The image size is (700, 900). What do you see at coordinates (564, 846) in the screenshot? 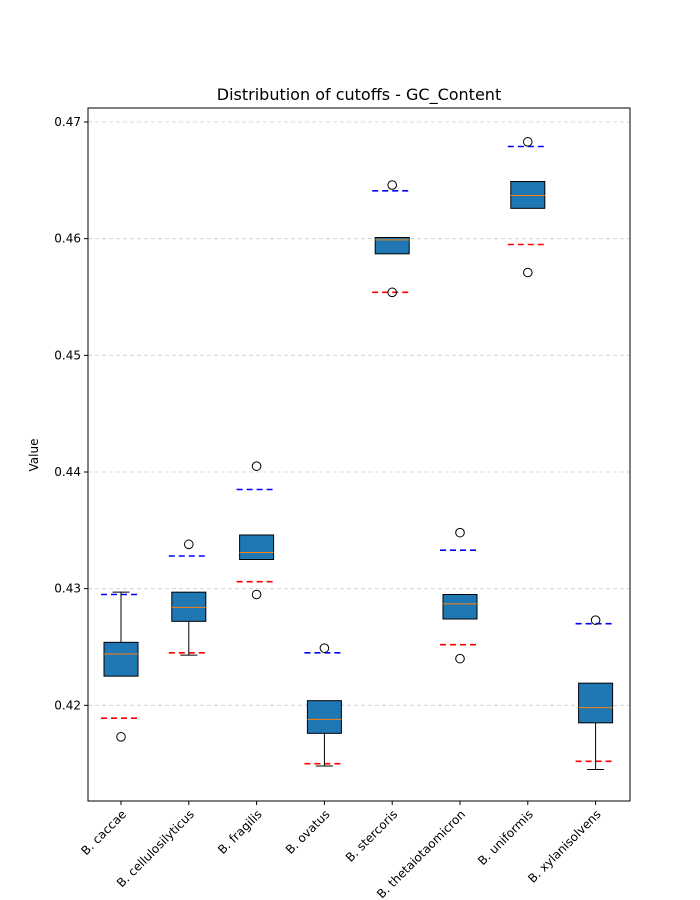
I see `x-tick-label: B. xylanisolvens` at bounding box center [564, 846].